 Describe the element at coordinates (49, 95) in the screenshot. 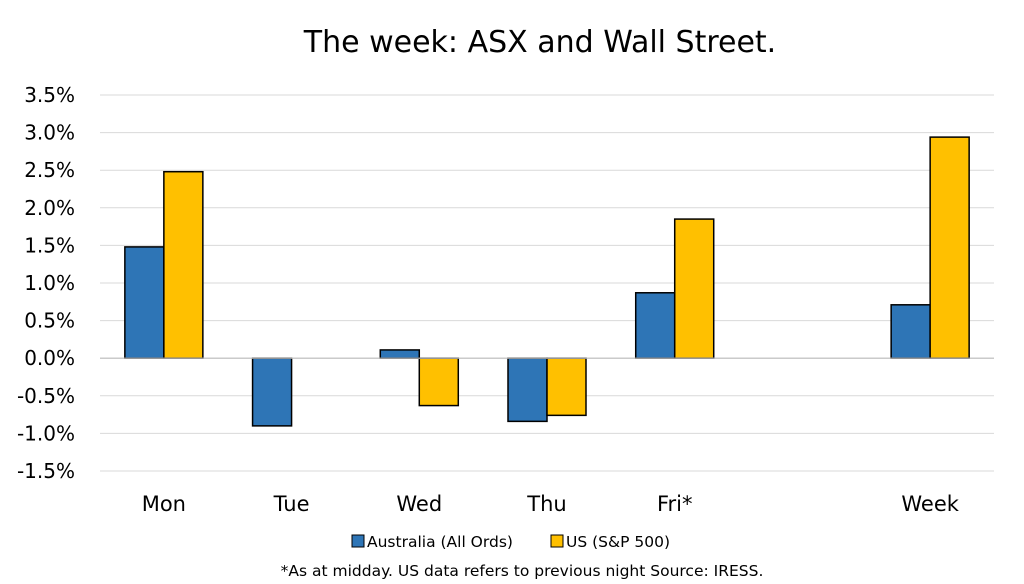

I see `y-tick-label: 3.5%` at that location.